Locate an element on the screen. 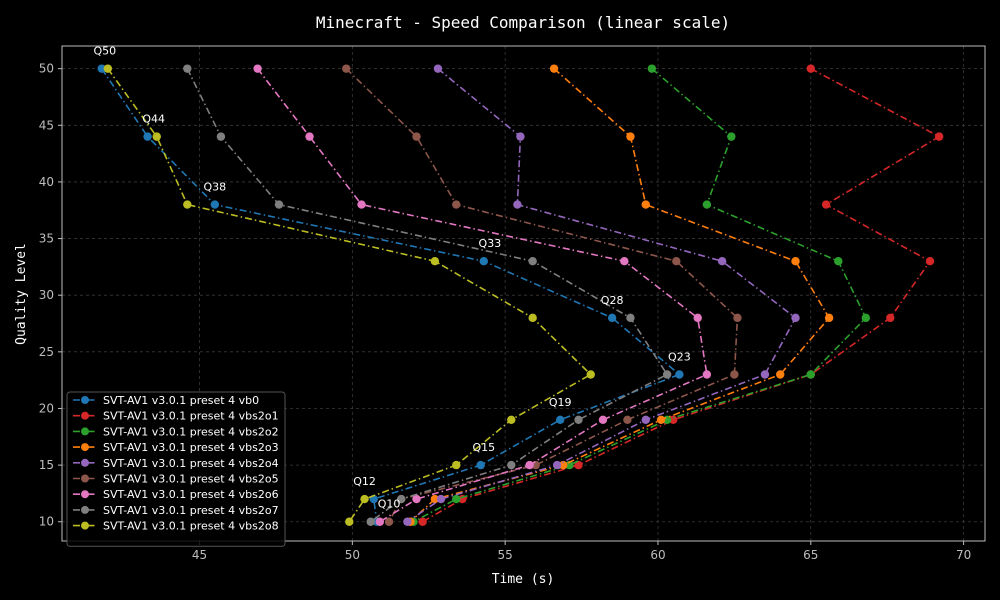 The height and width of the screenshot is (600, 1000). quality-annotation: Q23 is located at coordinates (679, 356).